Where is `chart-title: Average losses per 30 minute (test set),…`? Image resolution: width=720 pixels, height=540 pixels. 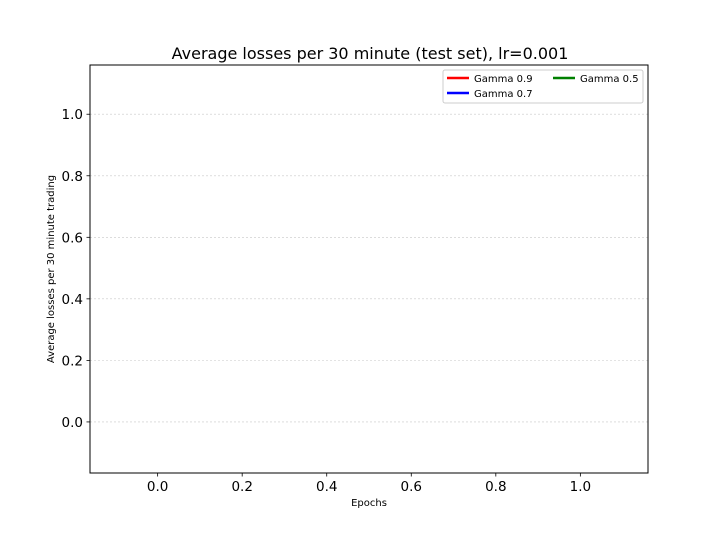
chart-title: Average losses per 30 minute (test set),… is located at coordinates (370, 53).